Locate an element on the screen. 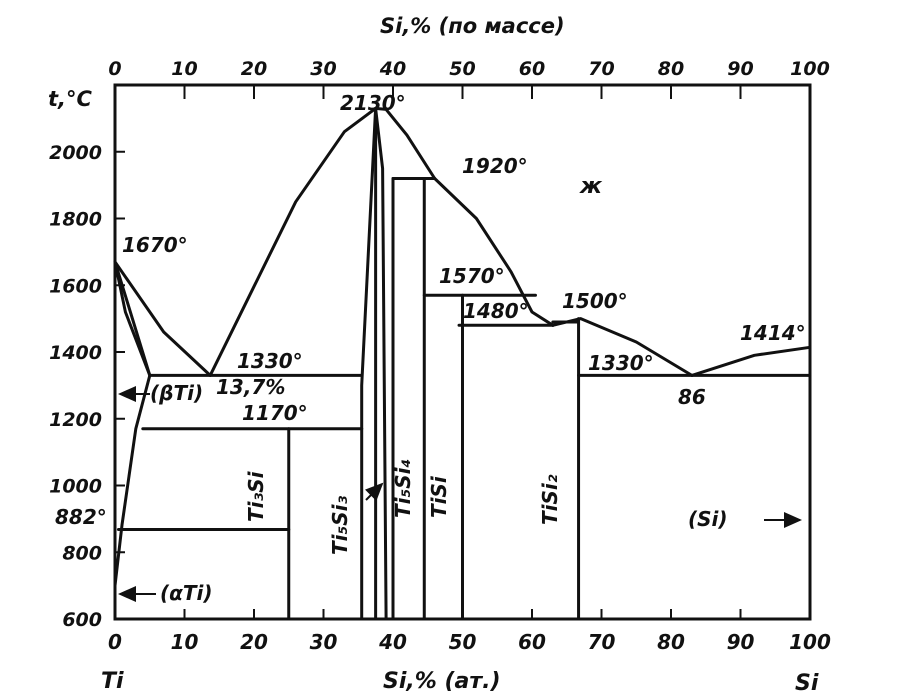 This screenshot has height=700, width=905. left-tick-label: 1600 is located at coordinates (75, 286).